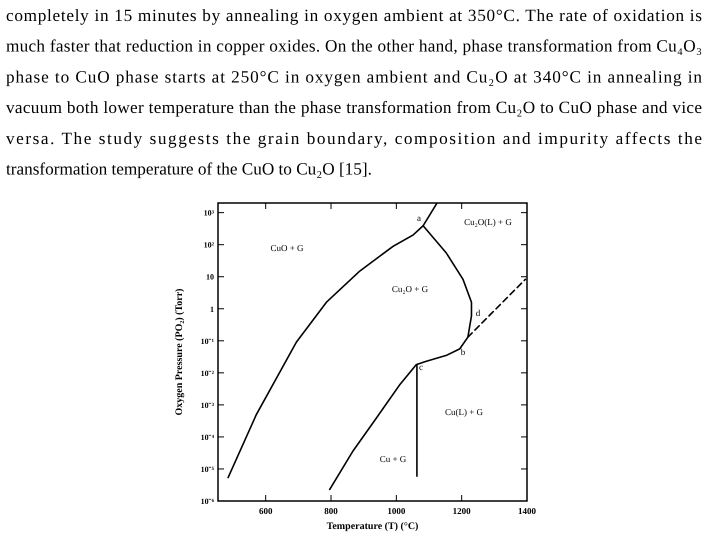 This screenshot has height=534, width=708. What do you see at coordinates (372, 526) in the screenshot?
I see `x-axis-title: Temperature (T) (°C)` at bounding box center [372, 526].